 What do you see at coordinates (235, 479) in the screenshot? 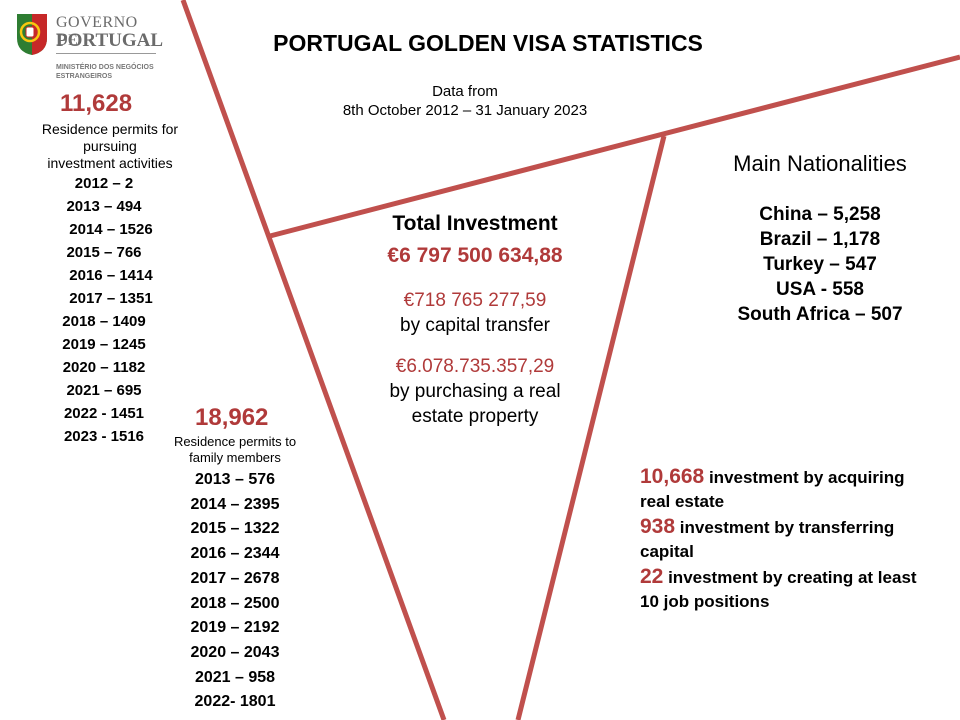
I see `list-item: 2013 – 576` at bounding box center [235, 479].